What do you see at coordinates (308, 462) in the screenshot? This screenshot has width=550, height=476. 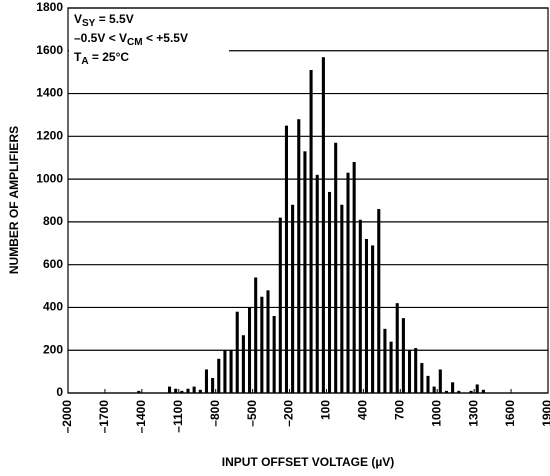 I see `x-axis-title: INPUT OFFSET VOLTAGE (µV)` at bounding box center [308, 462].